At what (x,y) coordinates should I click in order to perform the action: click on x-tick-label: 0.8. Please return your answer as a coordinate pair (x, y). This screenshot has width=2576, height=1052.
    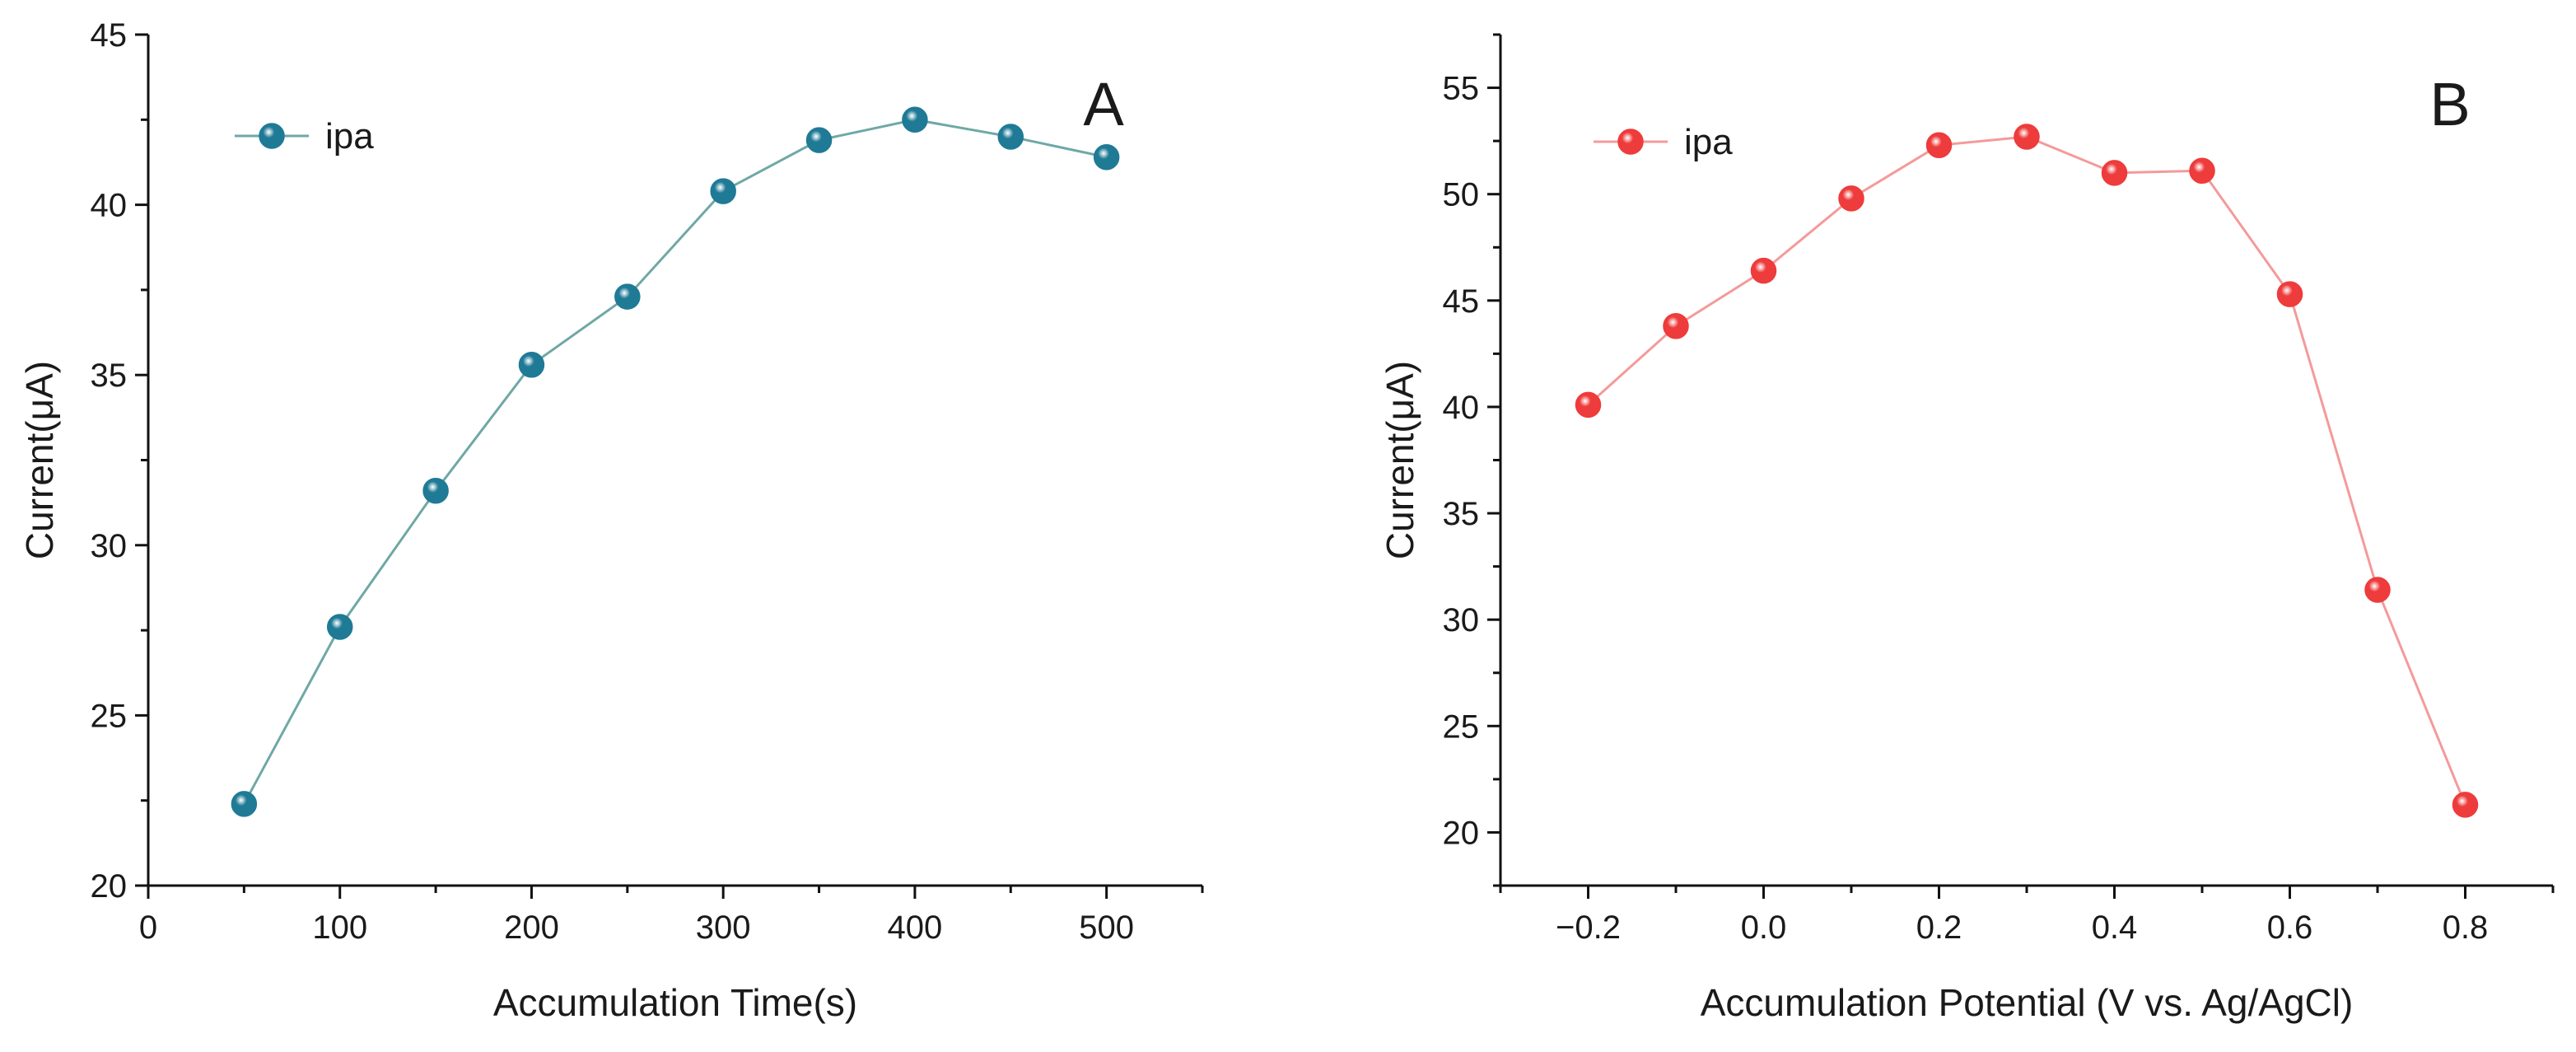
    Looking at the image, I should click on (2466, 927).